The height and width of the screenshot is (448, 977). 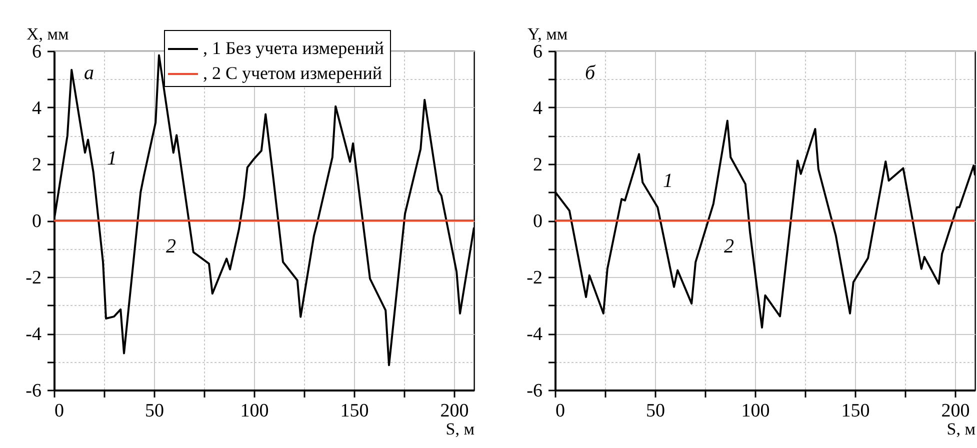 What do you see at coordinates (292, 73) in the screenshot?
I see `legend-label: , 2 С учетом измерений` at bounding box center [292, 73].